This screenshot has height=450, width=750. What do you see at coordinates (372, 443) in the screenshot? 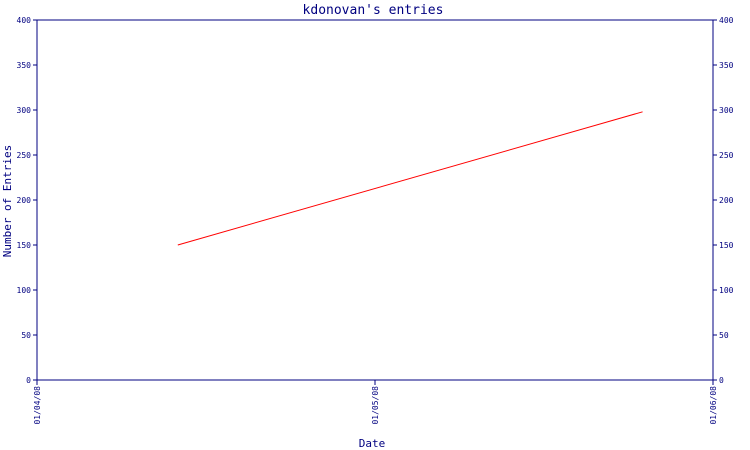
I see `x-axis-title: Date` at bounding box center [372, 443].